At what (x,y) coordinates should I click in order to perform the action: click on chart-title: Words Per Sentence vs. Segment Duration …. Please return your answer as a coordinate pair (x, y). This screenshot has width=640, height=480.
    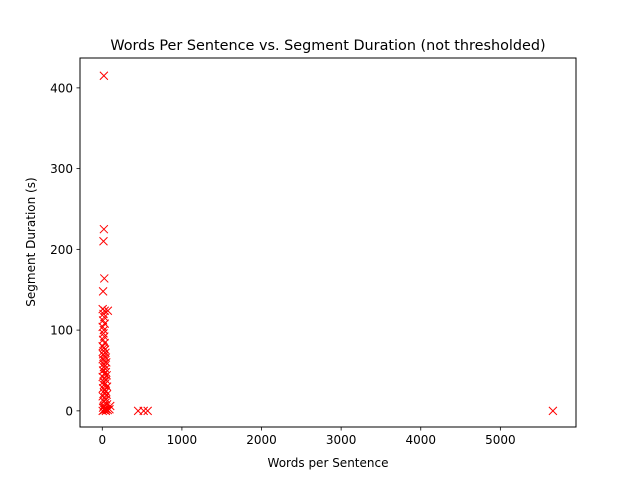
    Looking at the image, I should click on (327, 46).